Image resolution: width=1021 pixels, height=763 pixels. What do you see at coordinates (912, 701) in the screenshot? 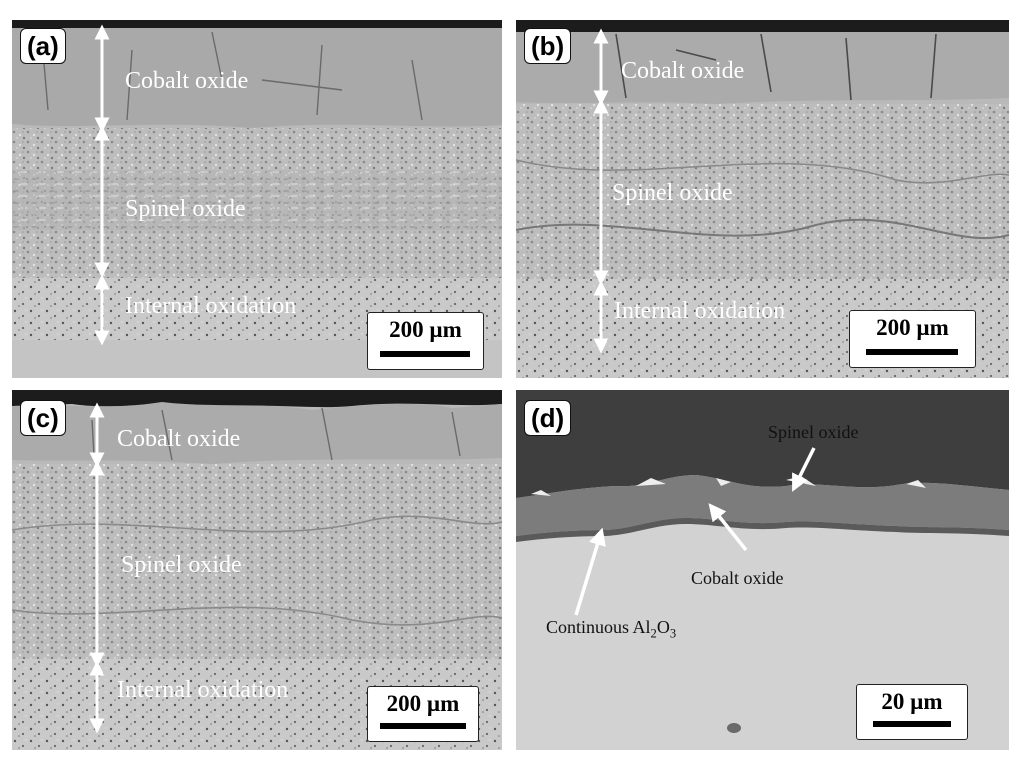
I see `scale-label: 20 µm` at bounding box center [912, 701].